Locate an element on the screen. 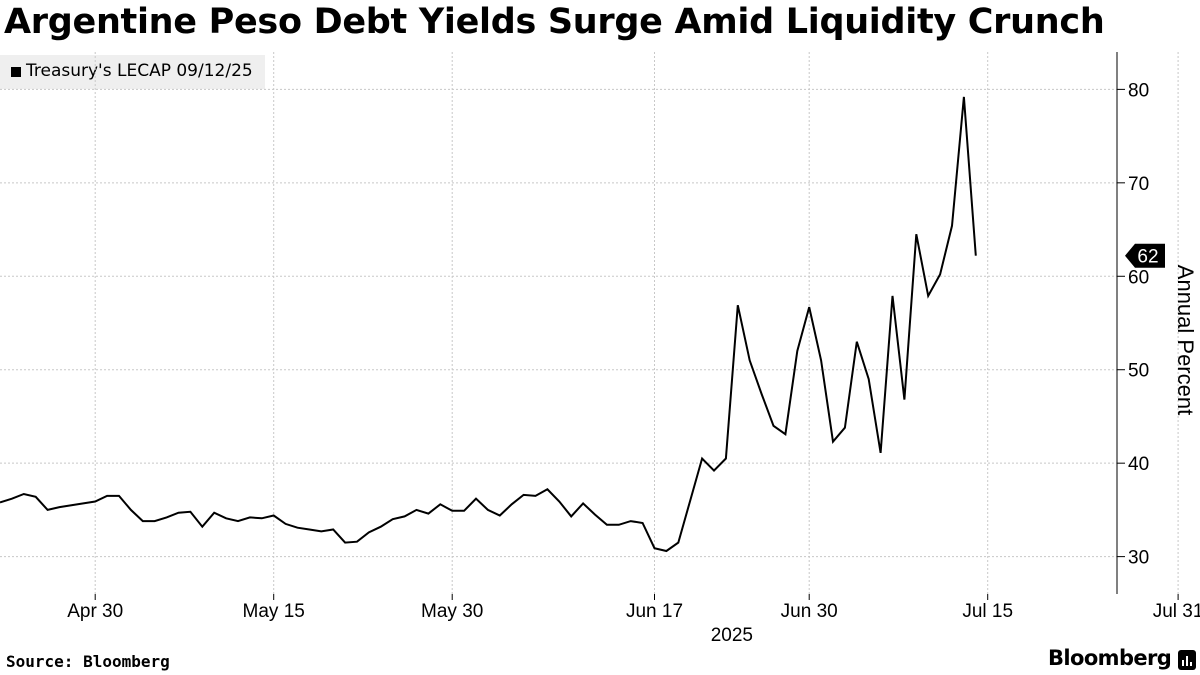 The height and width of the screenshot is (675, 1200). x-tick-label: Jul 15 is located at coordinates (987, 611).